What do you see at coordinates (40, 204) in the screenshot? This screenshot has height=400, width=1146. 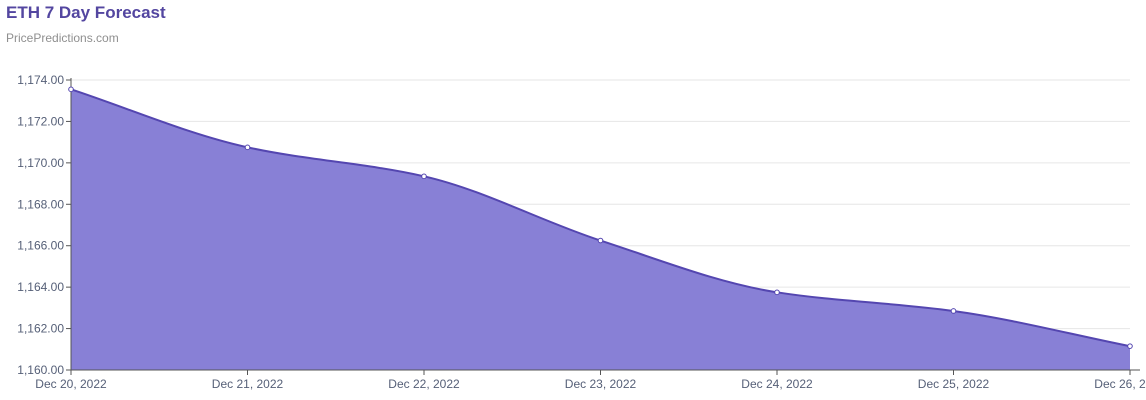 I see `y-tick-label-4: 1,168.00` at bounding box center [40, 204].